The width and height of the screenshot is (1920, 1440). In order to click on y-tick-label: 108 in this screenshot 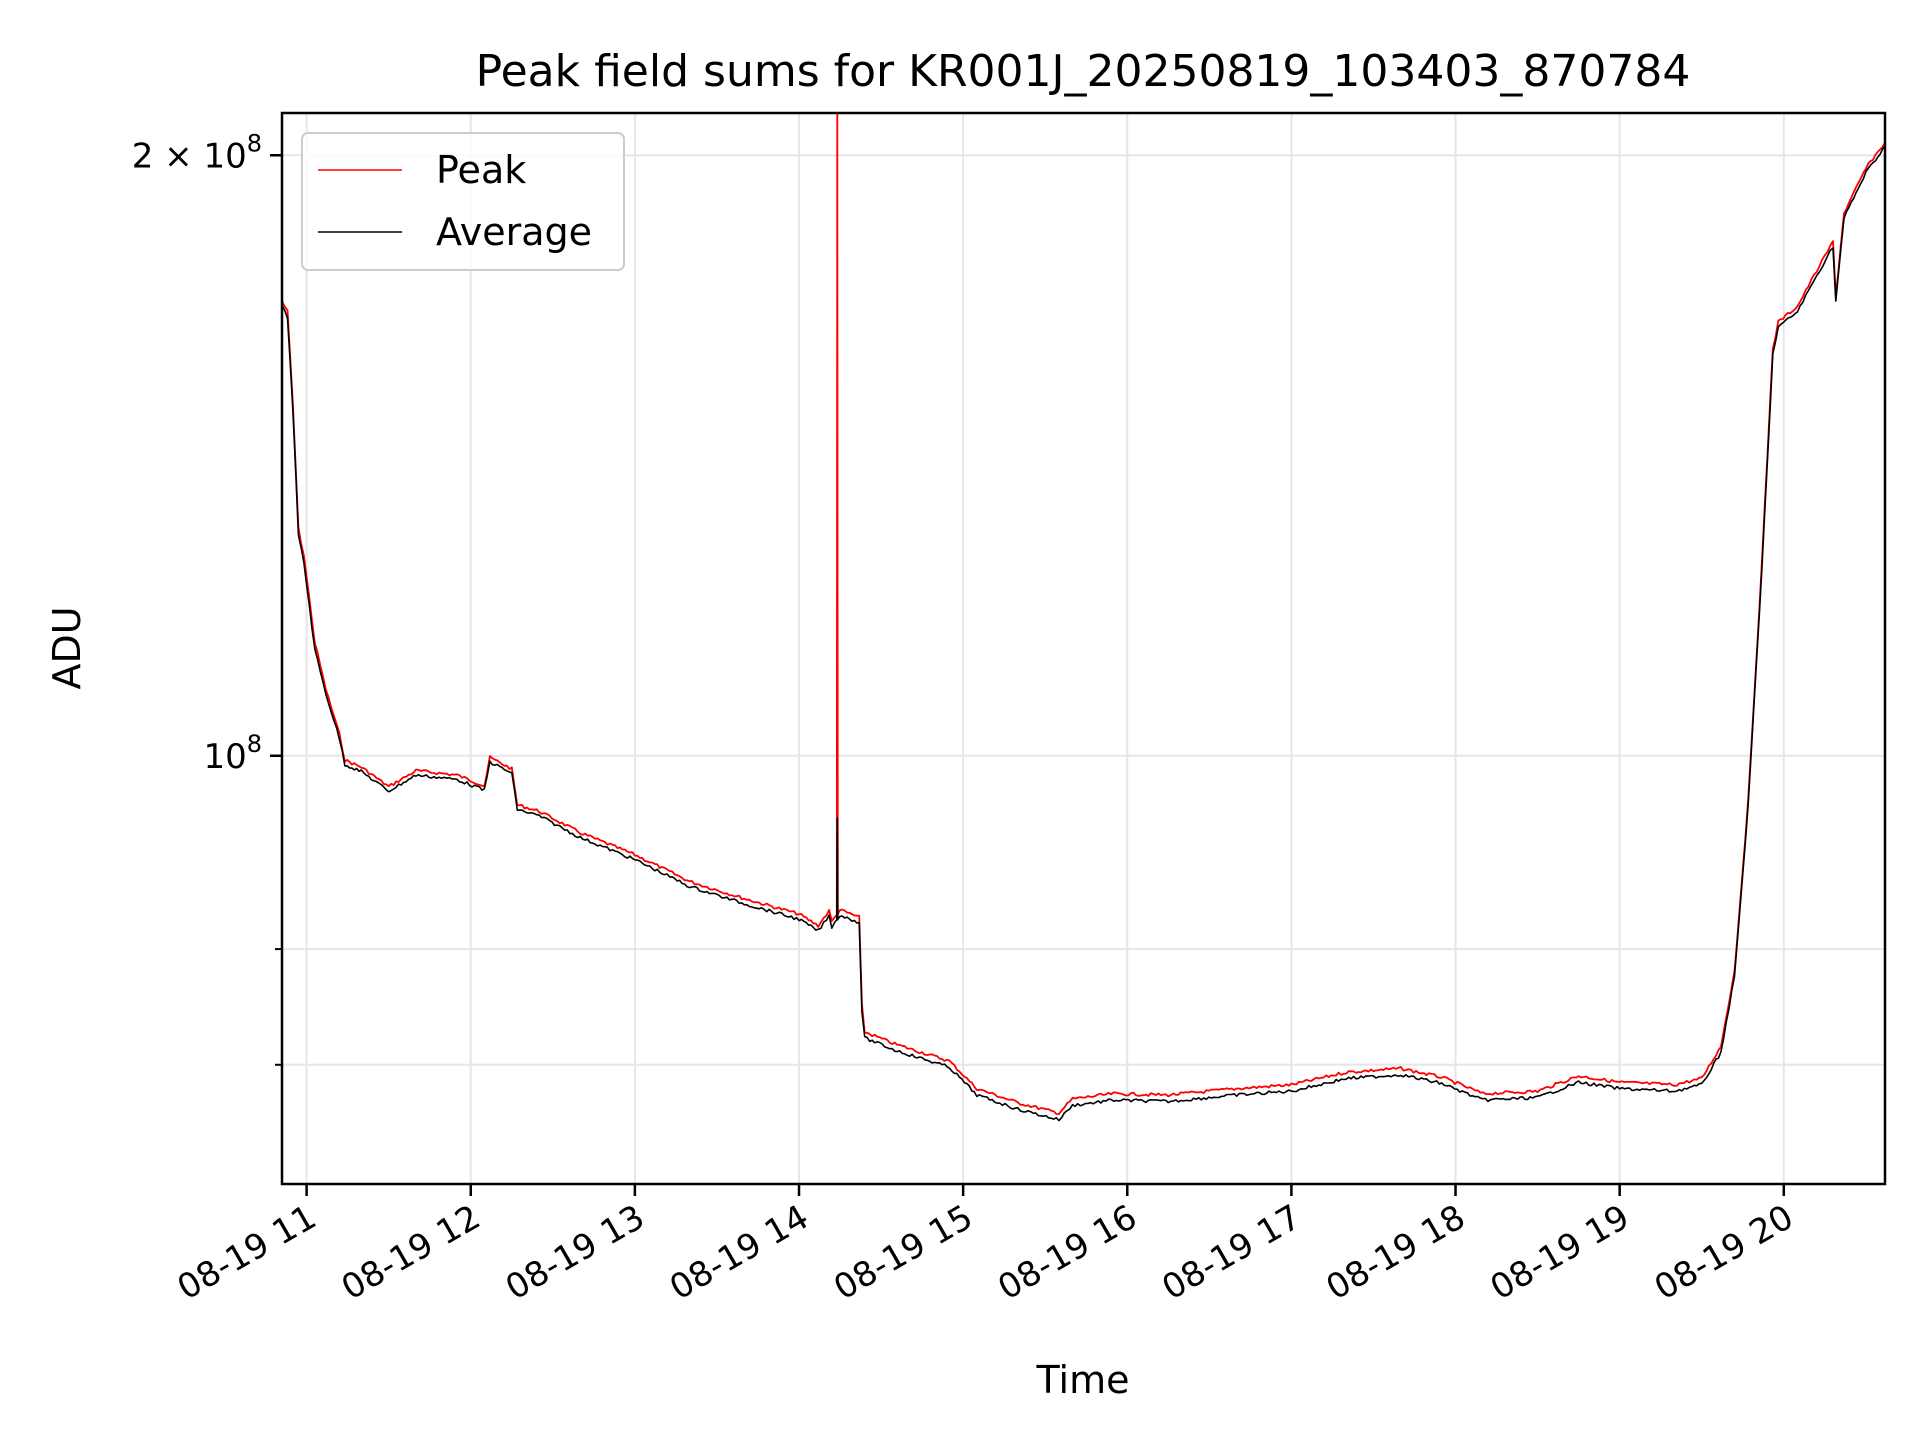, I will do `click(232, 753)`.